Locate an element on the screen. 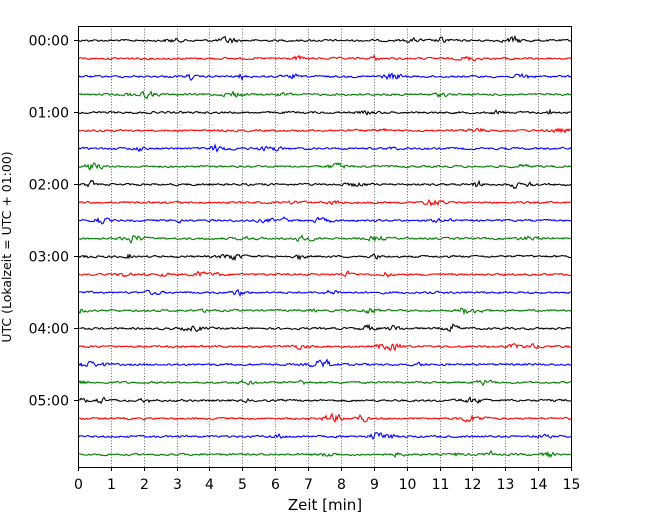 The width and height of the screenshot is (650, 520). x-tick-label: 14 is located at coordinates (539, 485).